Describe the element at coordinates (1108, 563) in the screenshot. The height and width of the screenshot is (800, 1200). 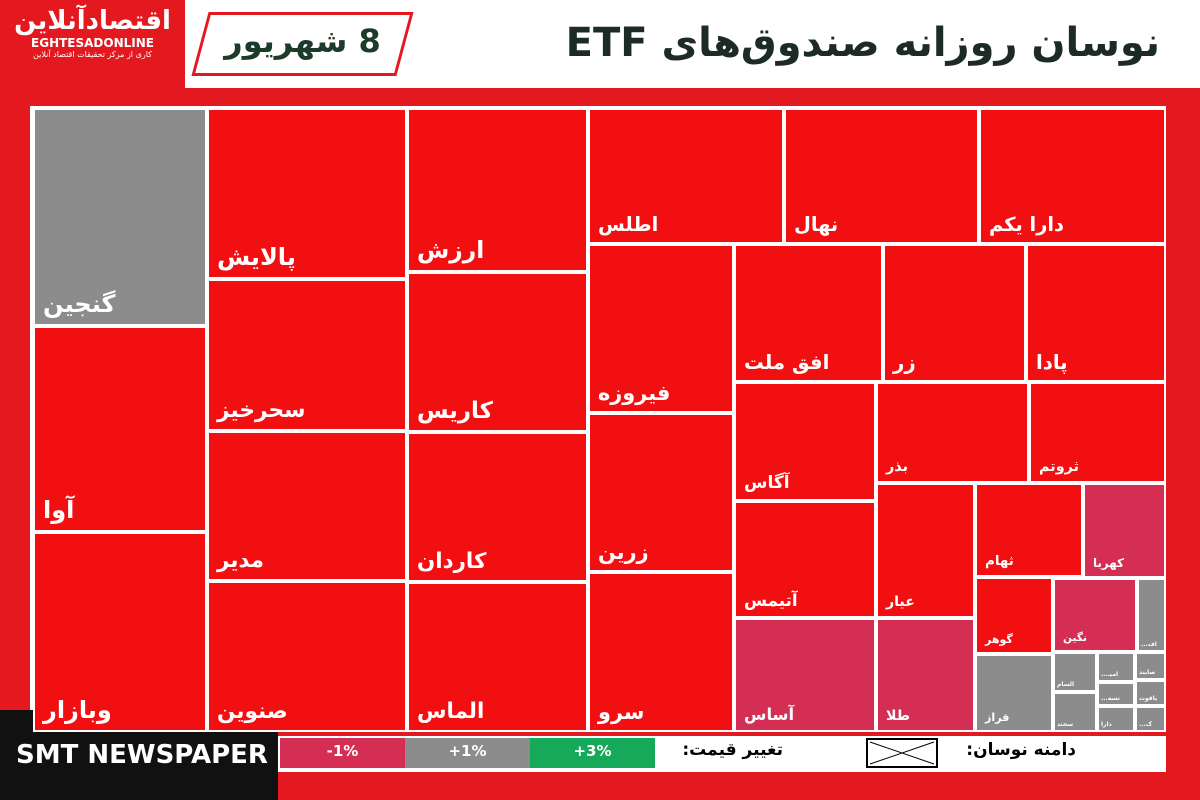
I see `cell-label: کهربا` at that location.